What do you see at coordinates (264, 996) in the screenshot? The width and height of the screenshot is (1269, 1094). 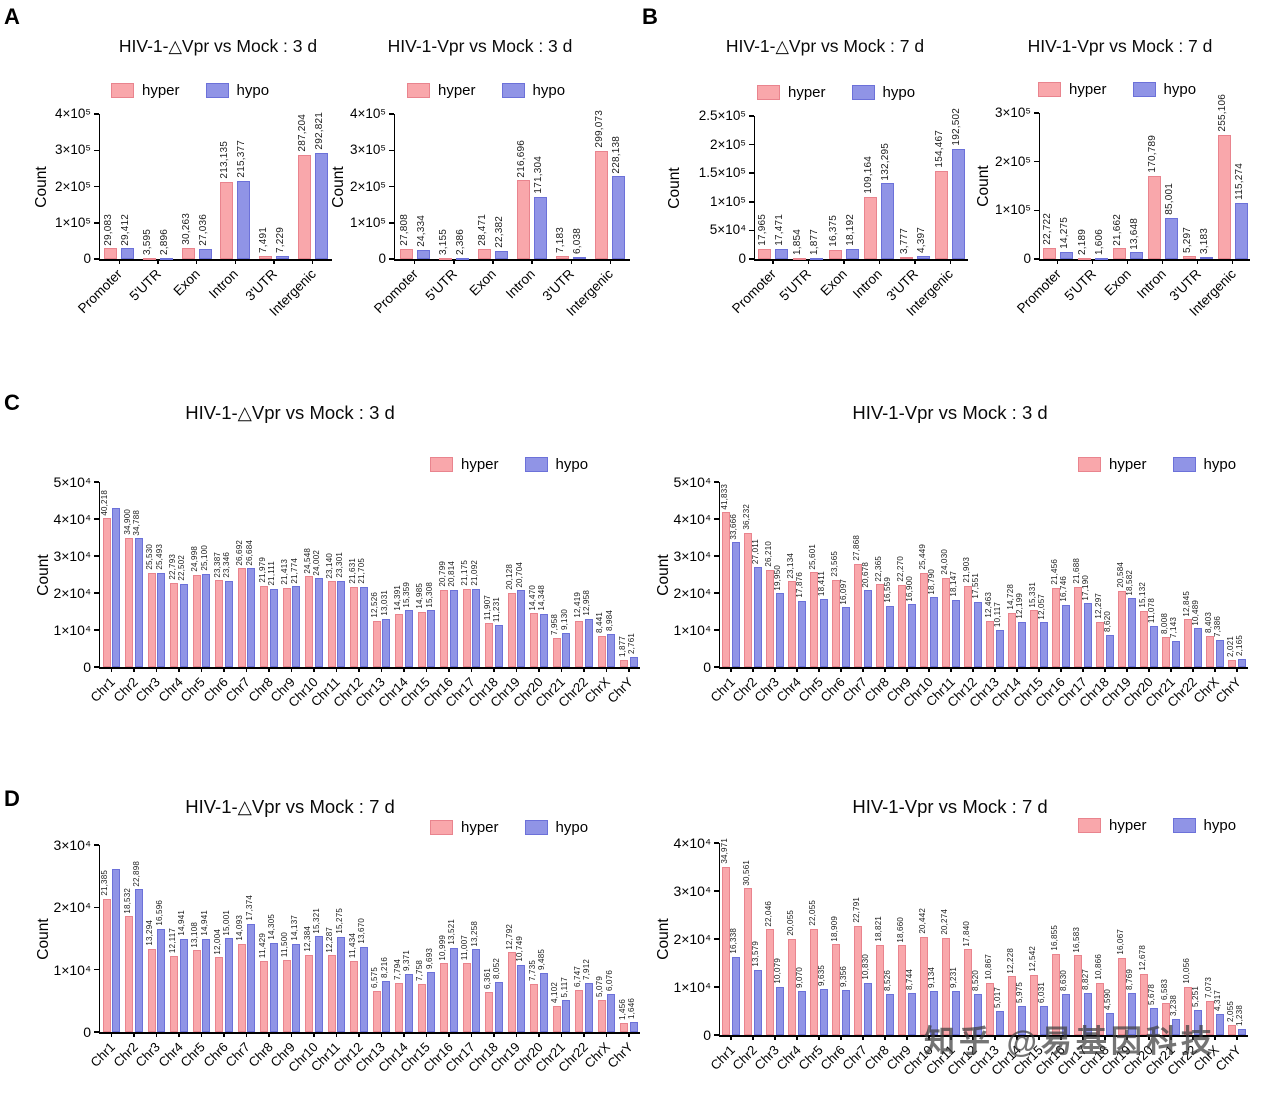 I see `bar-hyper-chr8` at bounding box center [264, 996].